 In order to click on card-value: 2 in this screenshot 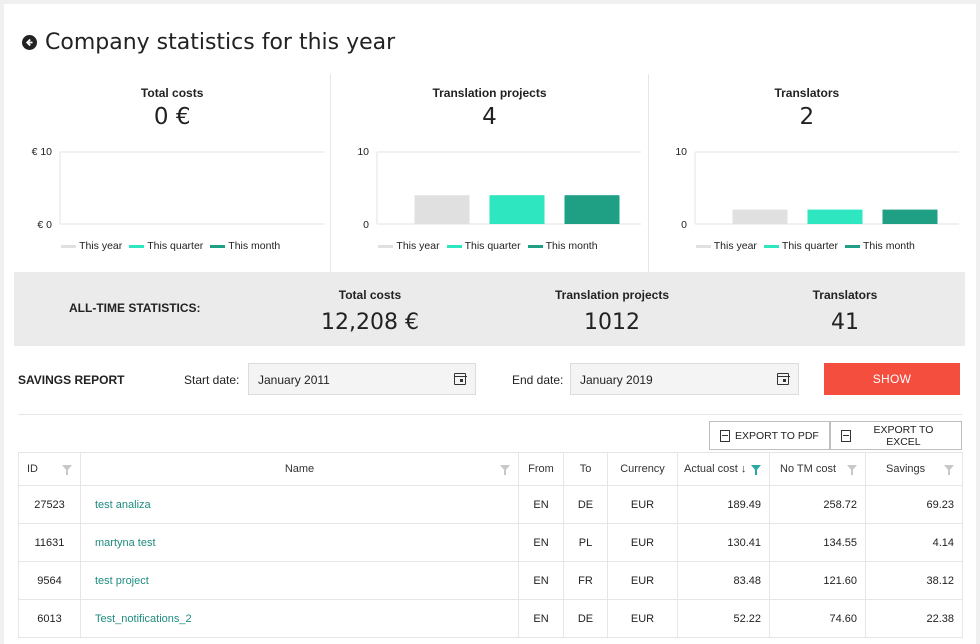, I will do `click(807, 117)`.